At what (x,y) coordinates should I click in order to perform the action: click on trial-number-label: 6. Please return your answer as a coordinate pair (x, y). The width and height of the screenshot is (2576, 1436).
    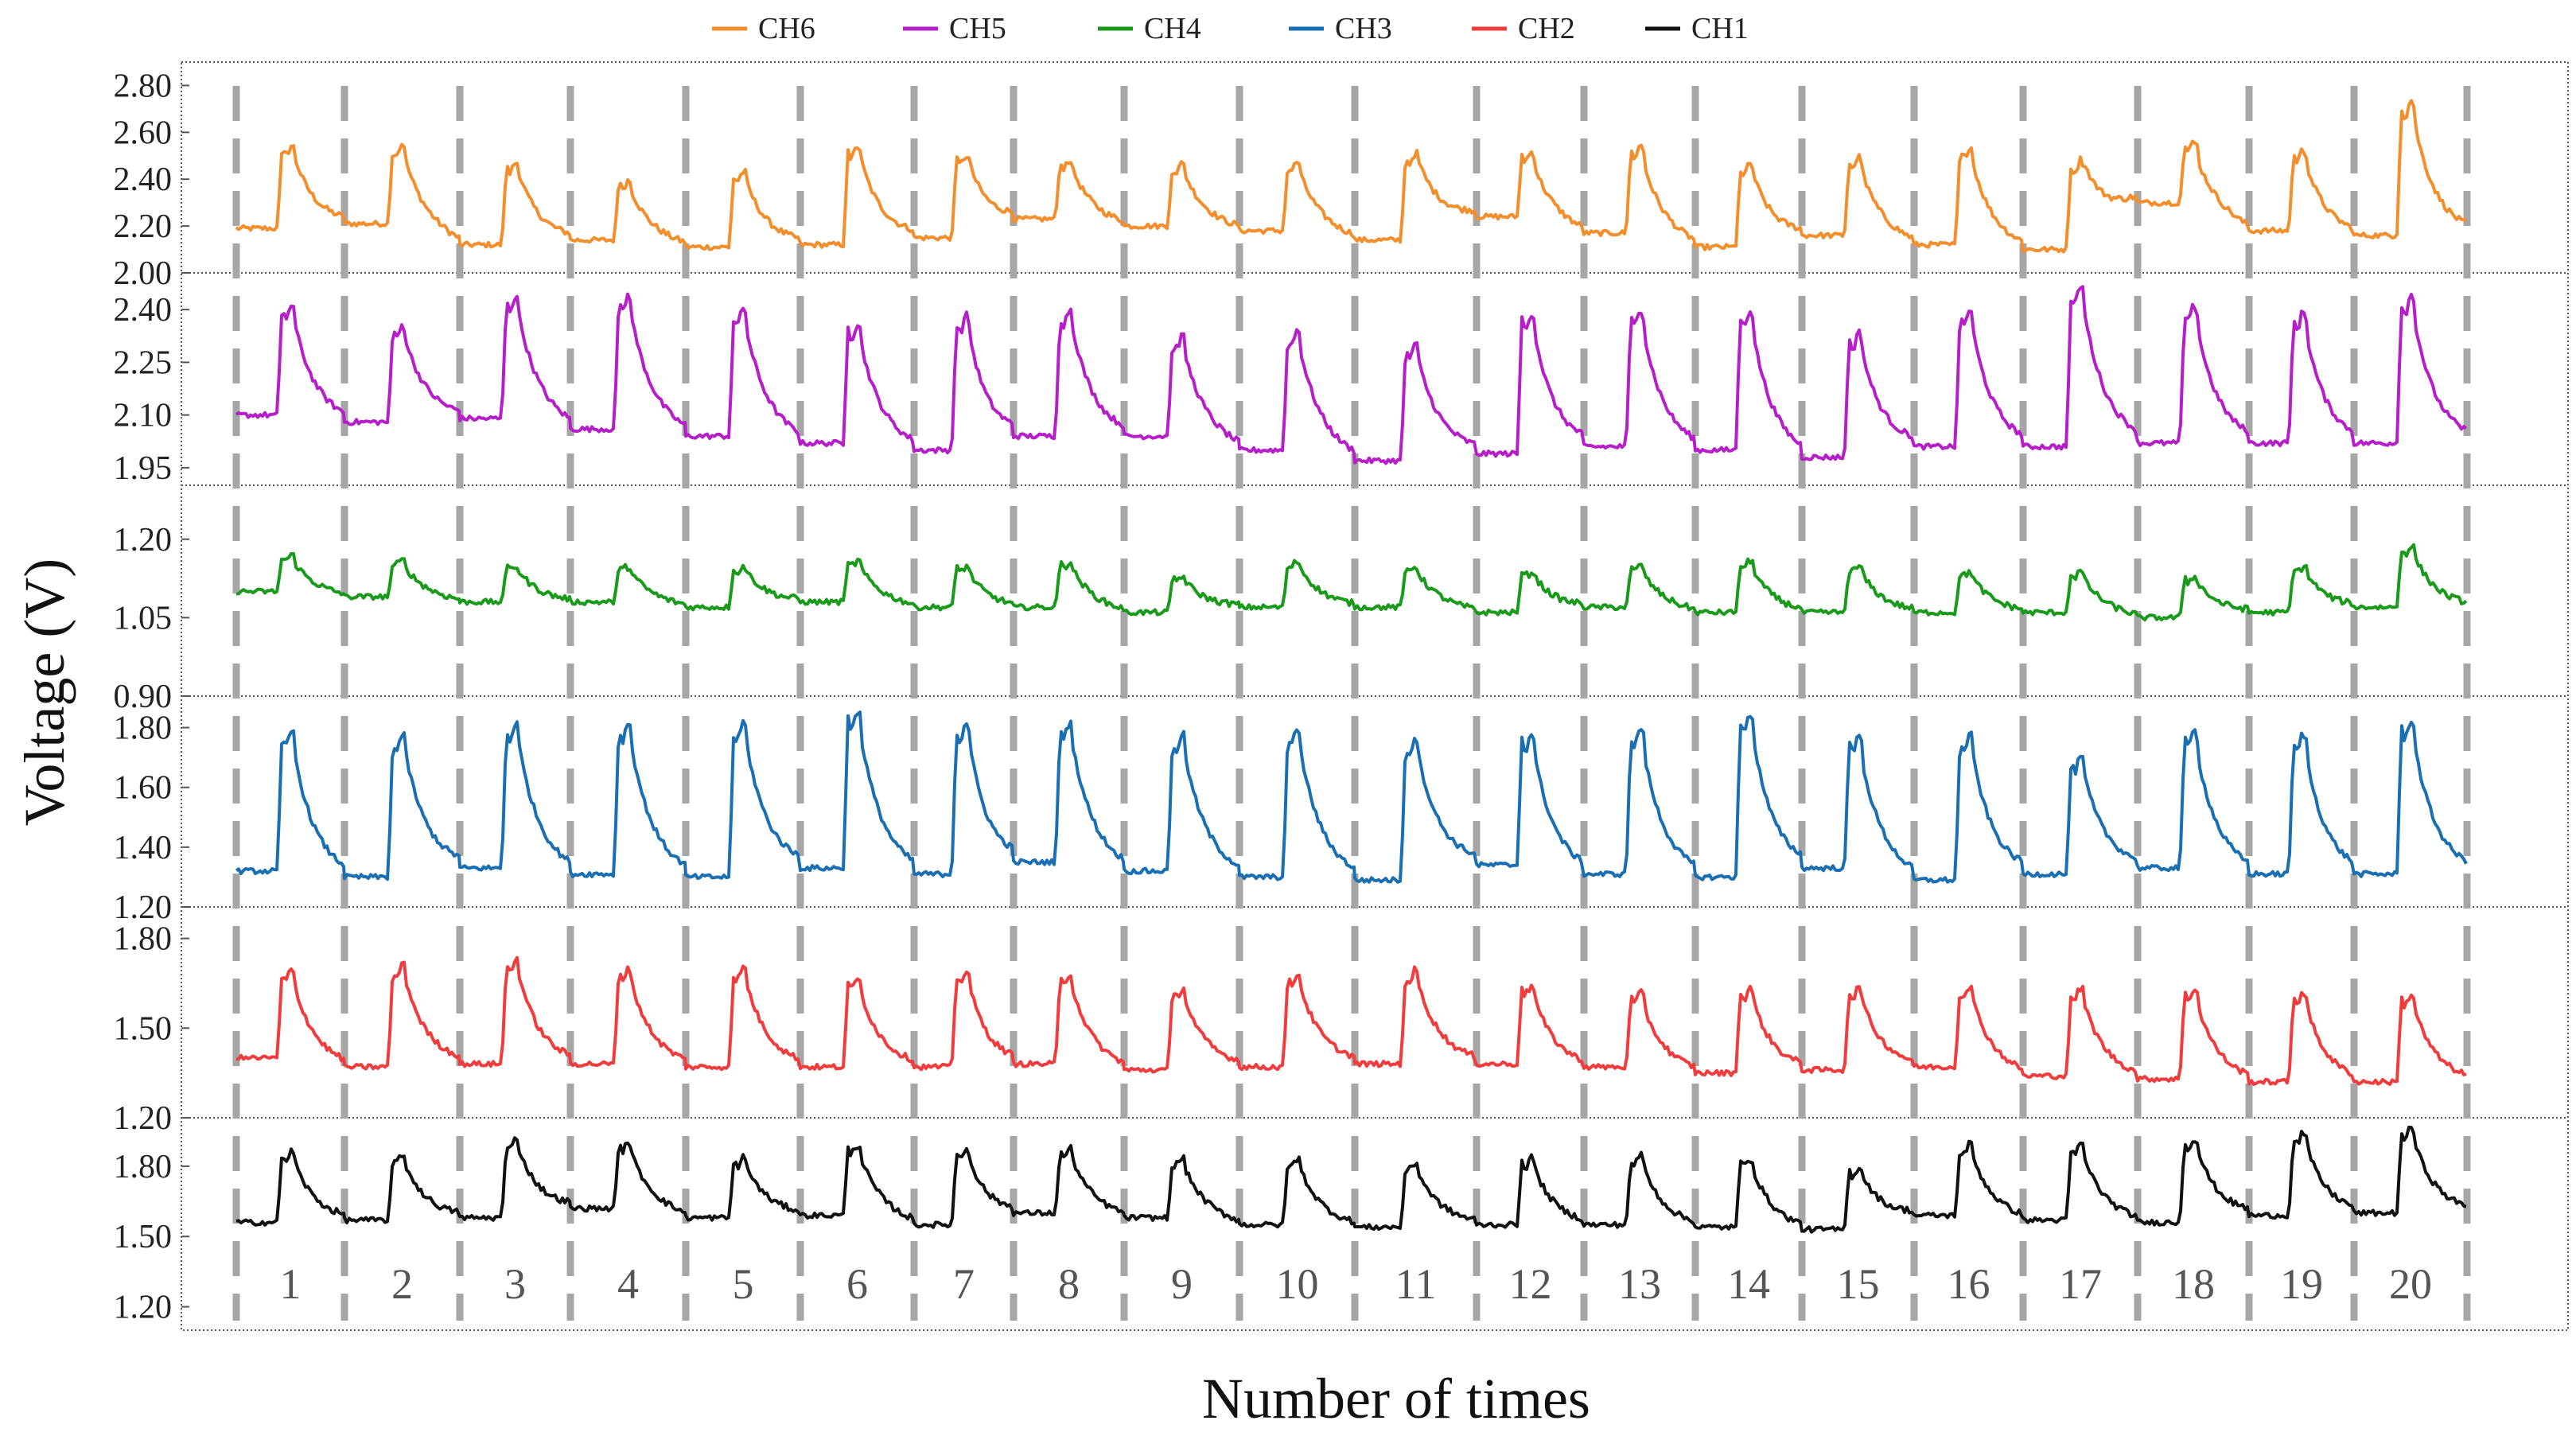
    Looking at the image, I should click on (857, 1284).